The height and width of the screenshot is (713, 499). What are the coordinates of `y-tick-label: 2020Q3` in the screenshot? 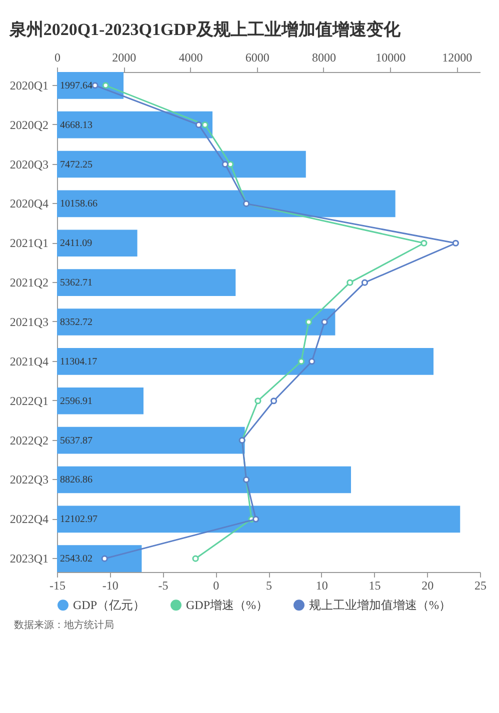 It's located at (29, 164).